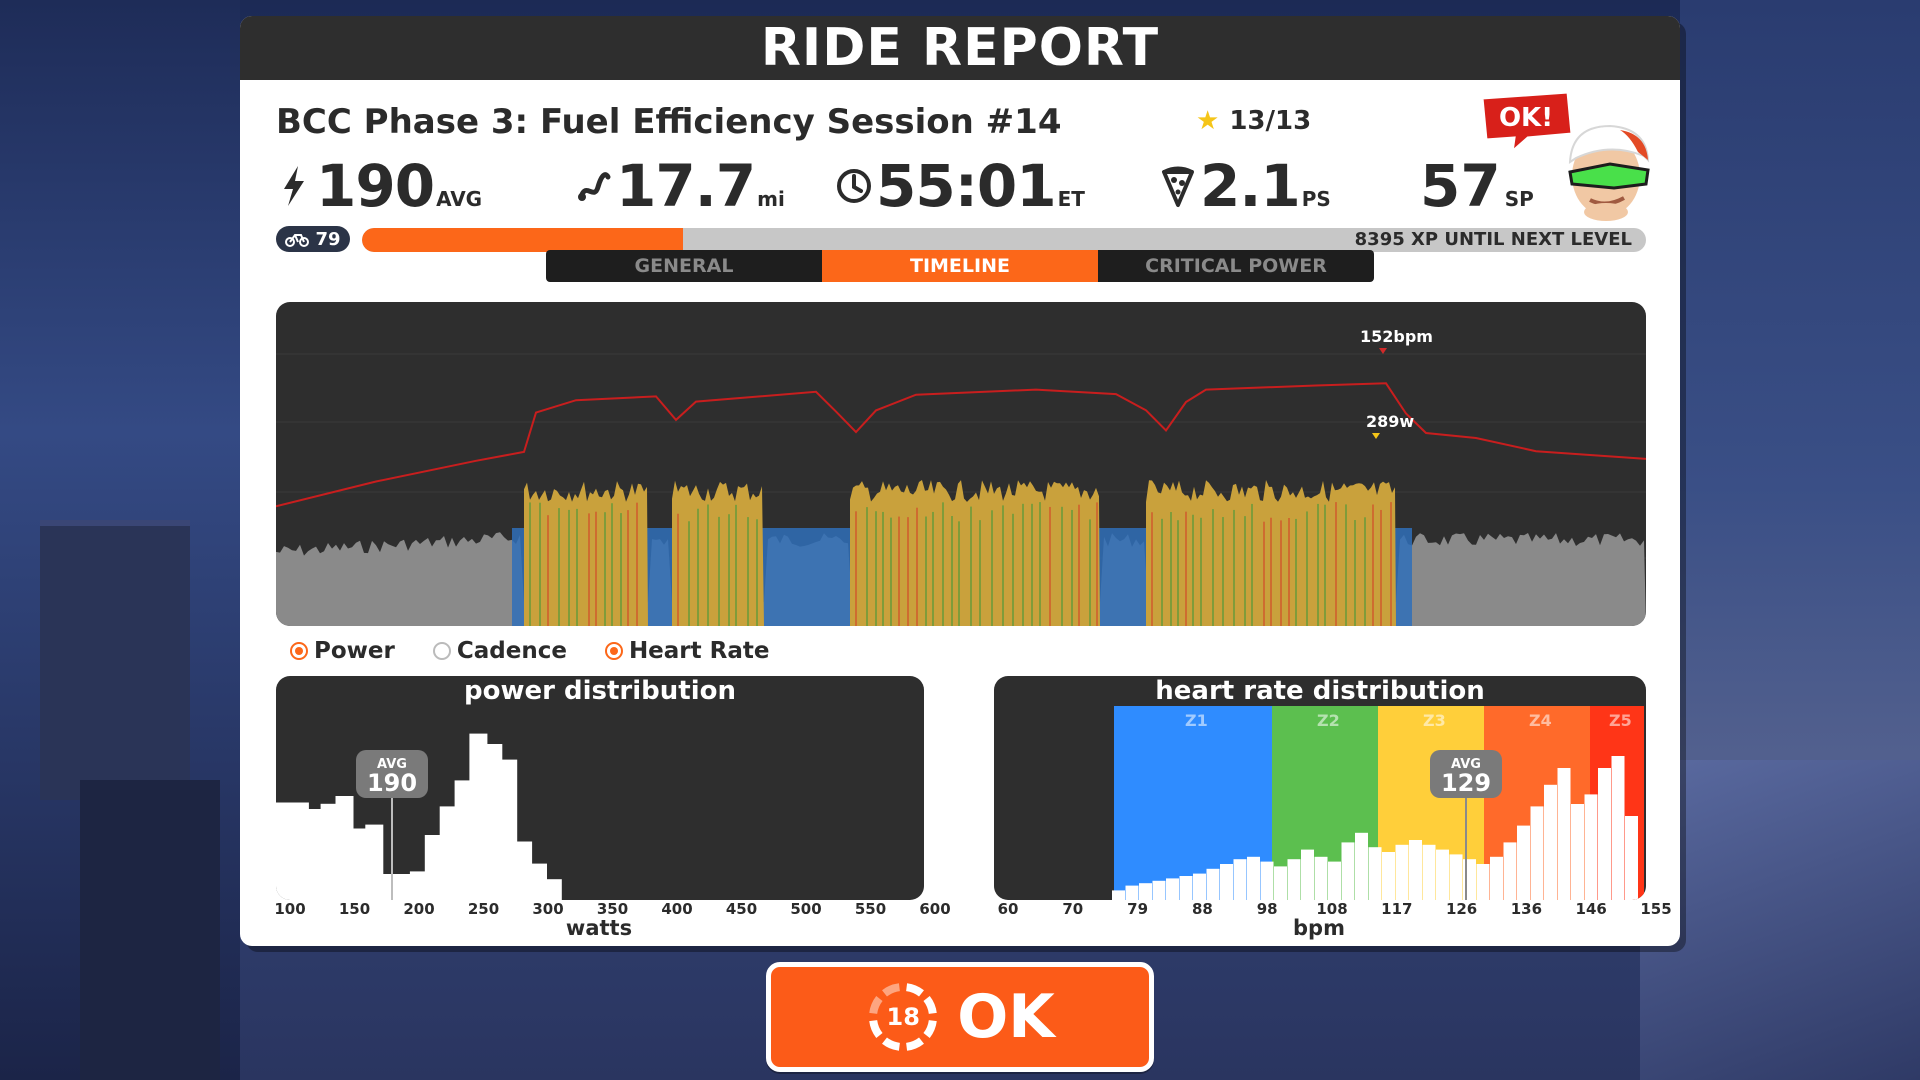 The image size is (1920, 1080). What do you see at coordinates (297, 240) in the screenshot?
I see `bicycle-icon` at bounding box center [297, 240].